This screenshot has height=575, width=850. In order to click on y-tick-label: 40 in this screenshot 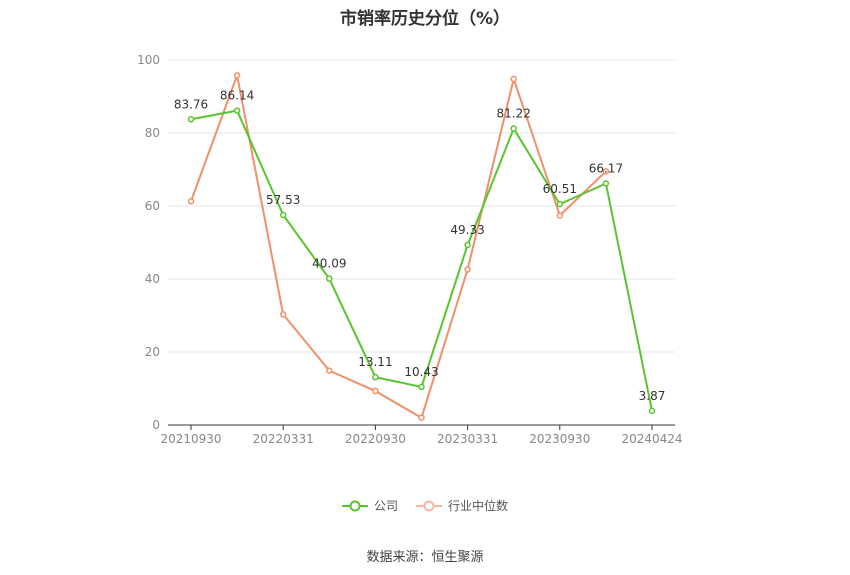, I will do `click(152, 279)`.